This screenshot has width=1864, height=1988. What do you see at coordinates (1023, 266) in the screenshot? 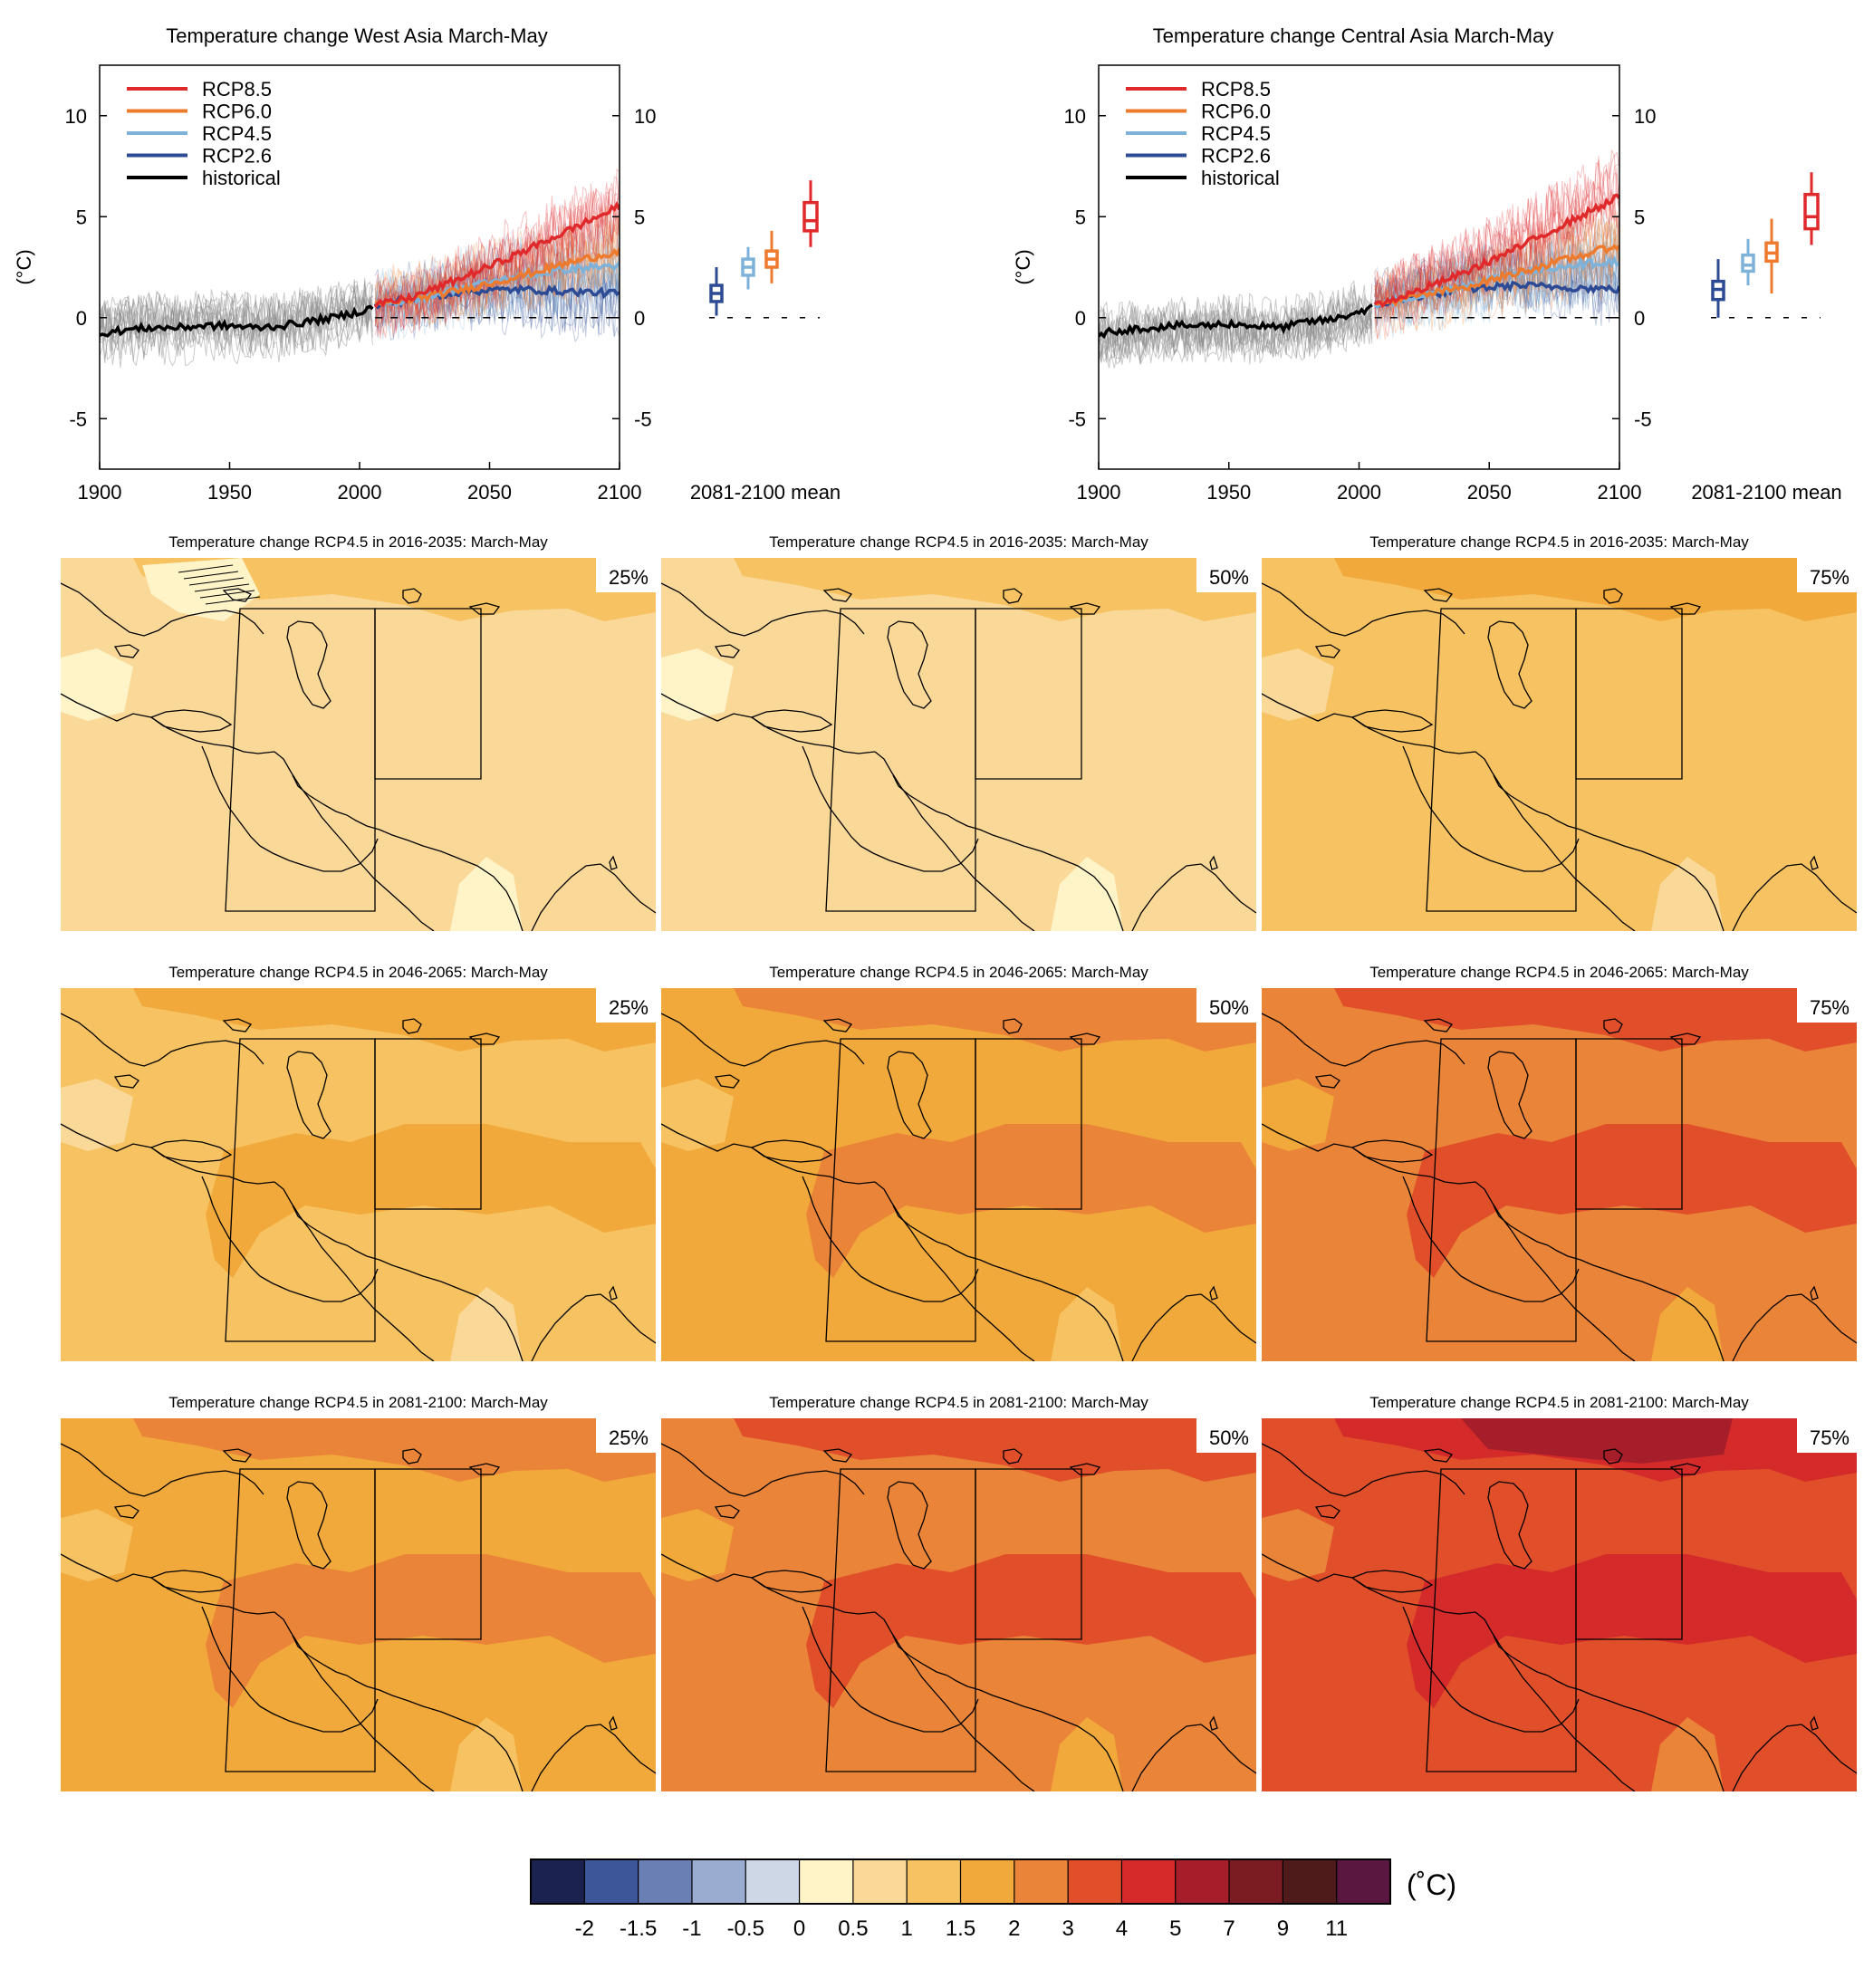
I see `y-axis-label: (°C)` at bounding box center [1023, 266].